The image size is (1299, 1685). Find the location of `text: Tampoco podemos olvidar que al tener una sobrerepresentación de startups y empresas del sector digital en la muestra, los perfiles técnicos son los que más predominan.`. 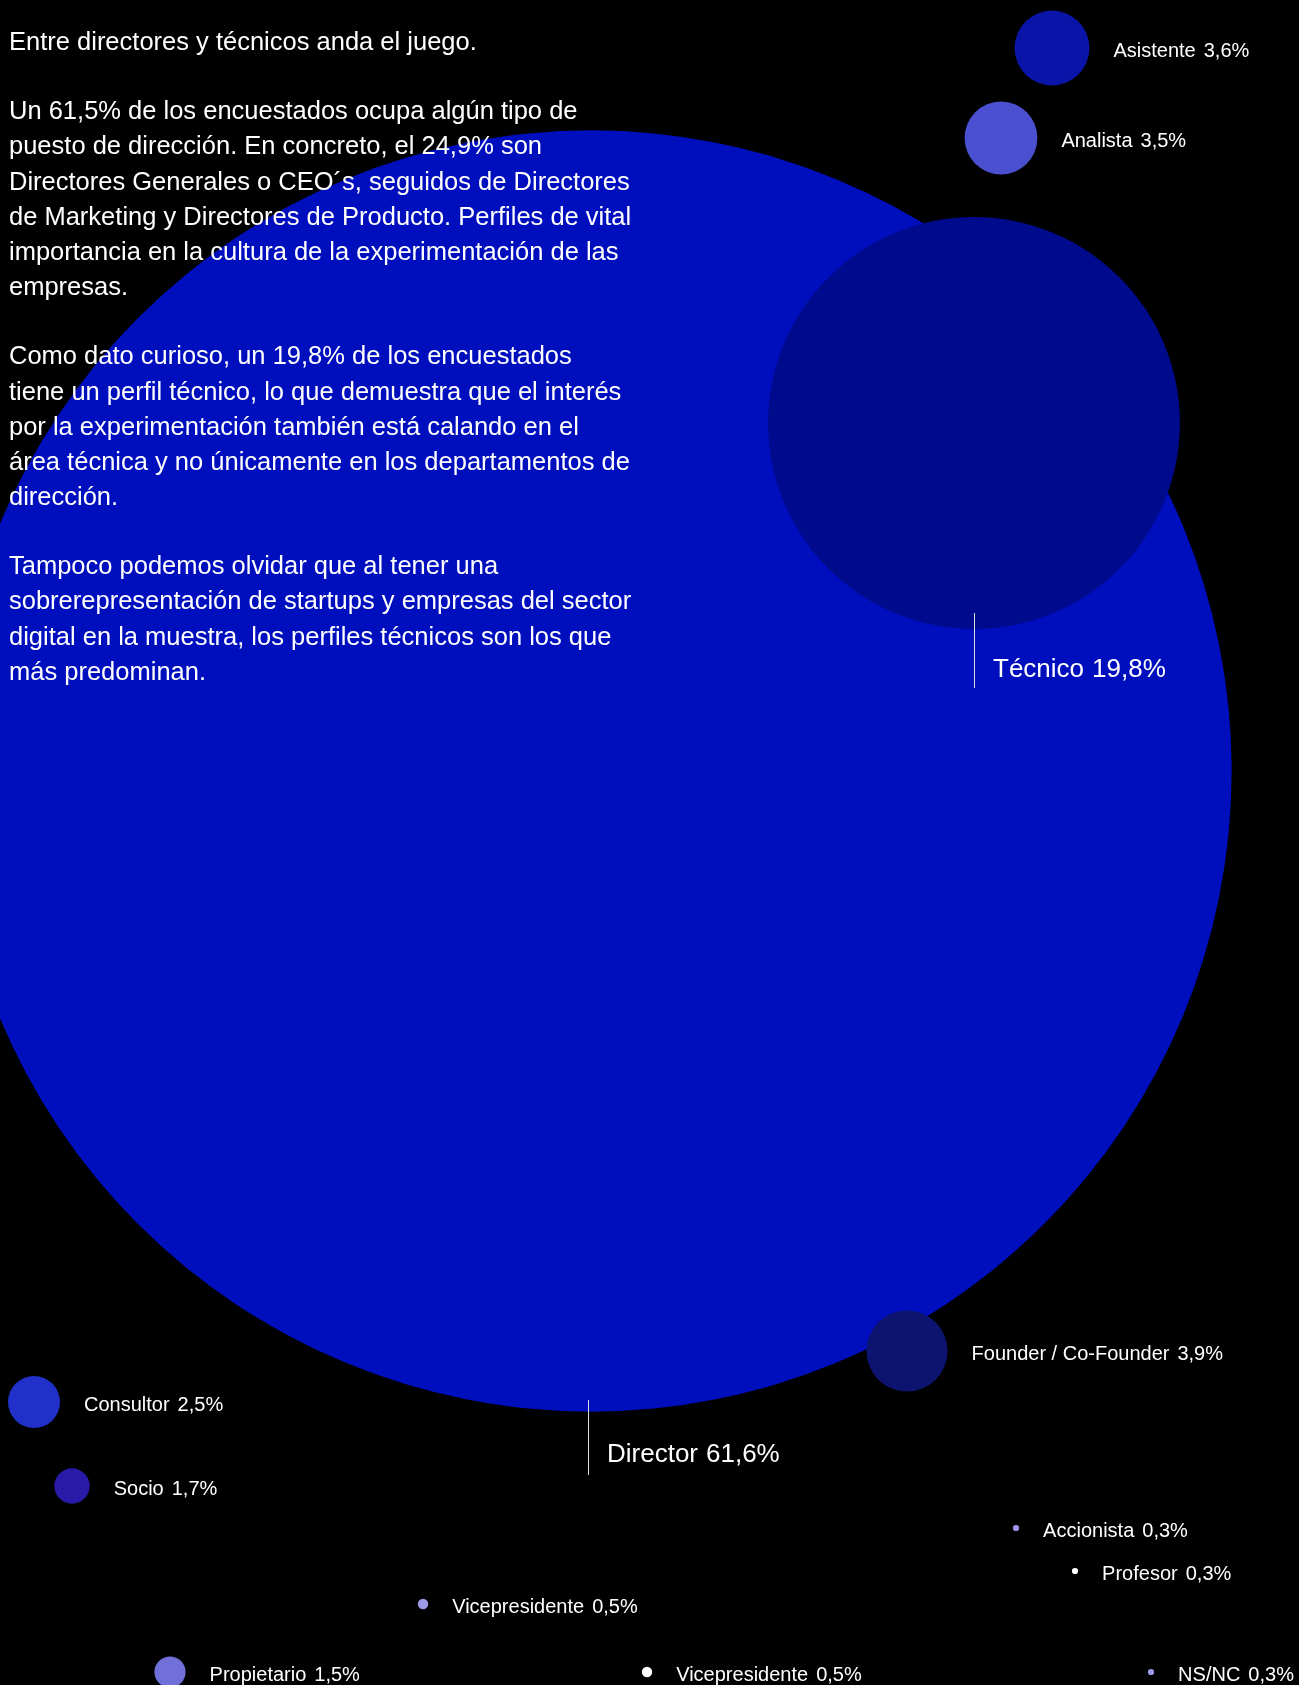

text: Tampoco podemos olvidar que al tener una sobrerepresentación de startups y empresas del sector digital en la muestra, los perfiles técnicos son los que más predominan. is located at coordinates (321, 618).